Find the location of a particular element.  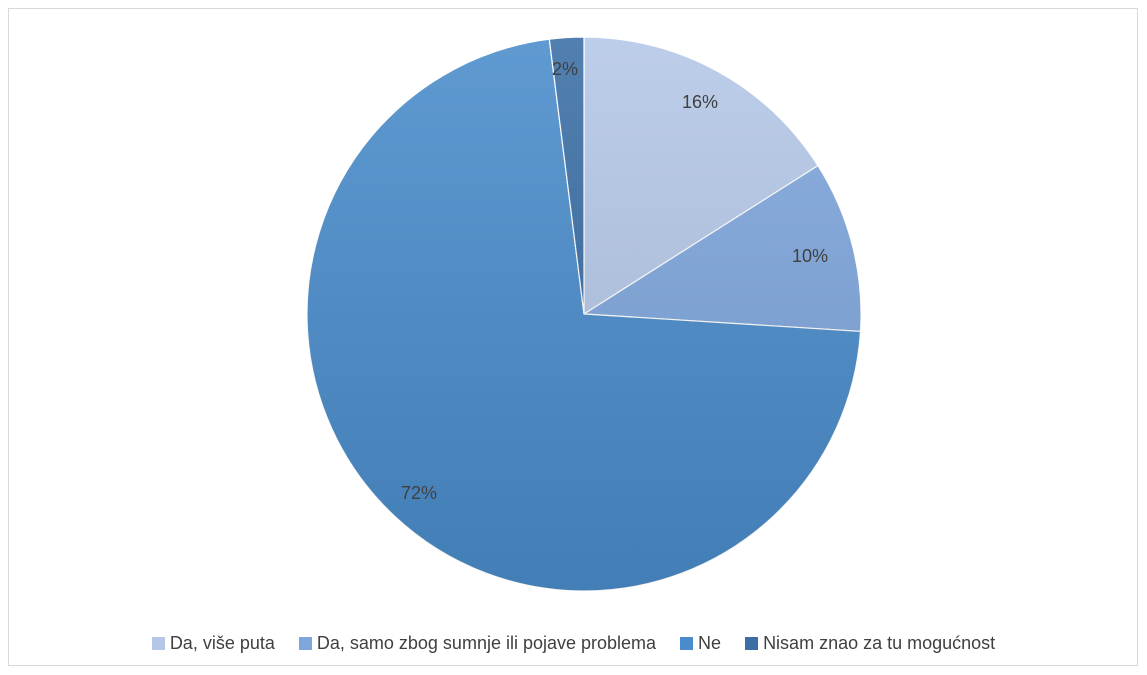

legend-item-da-vise-puta: Da, više puta is located at coordinates (213, 643).